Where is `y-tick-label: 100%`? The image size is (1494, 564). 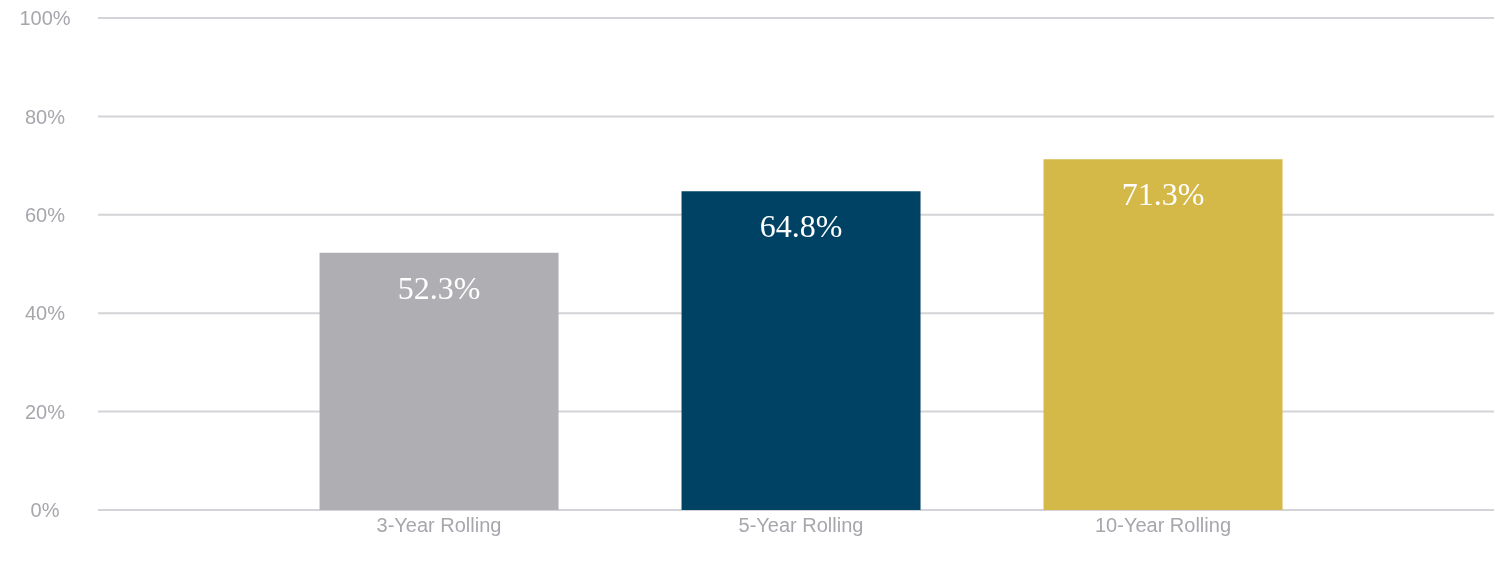 y-tick-label: 100% is located at coordinates (45, 18).